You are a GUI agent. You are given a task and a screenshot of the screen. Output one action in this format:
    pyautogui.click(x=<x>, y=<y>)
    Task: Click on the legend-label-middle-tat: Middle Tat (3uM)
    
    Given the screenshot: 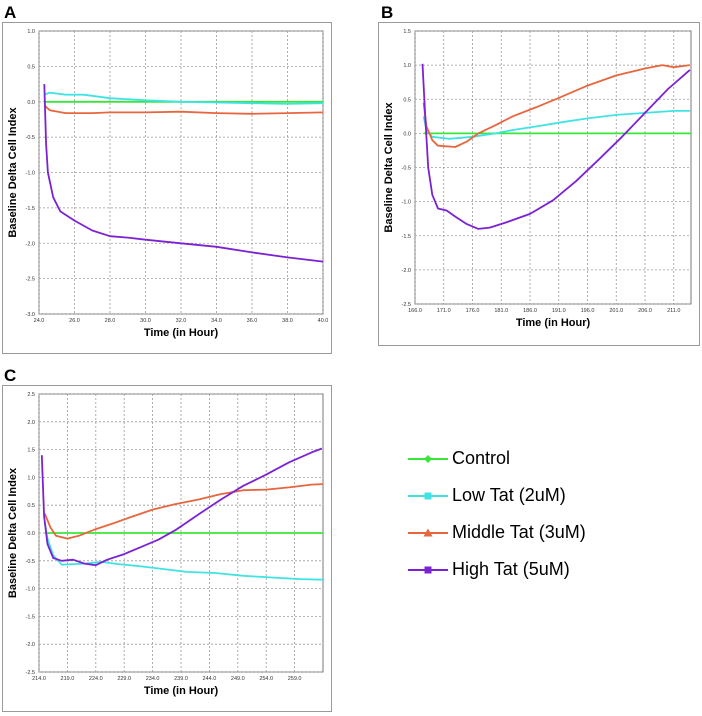 What is the action you would take?
    pyautogui.click(x=519, y=532)
    